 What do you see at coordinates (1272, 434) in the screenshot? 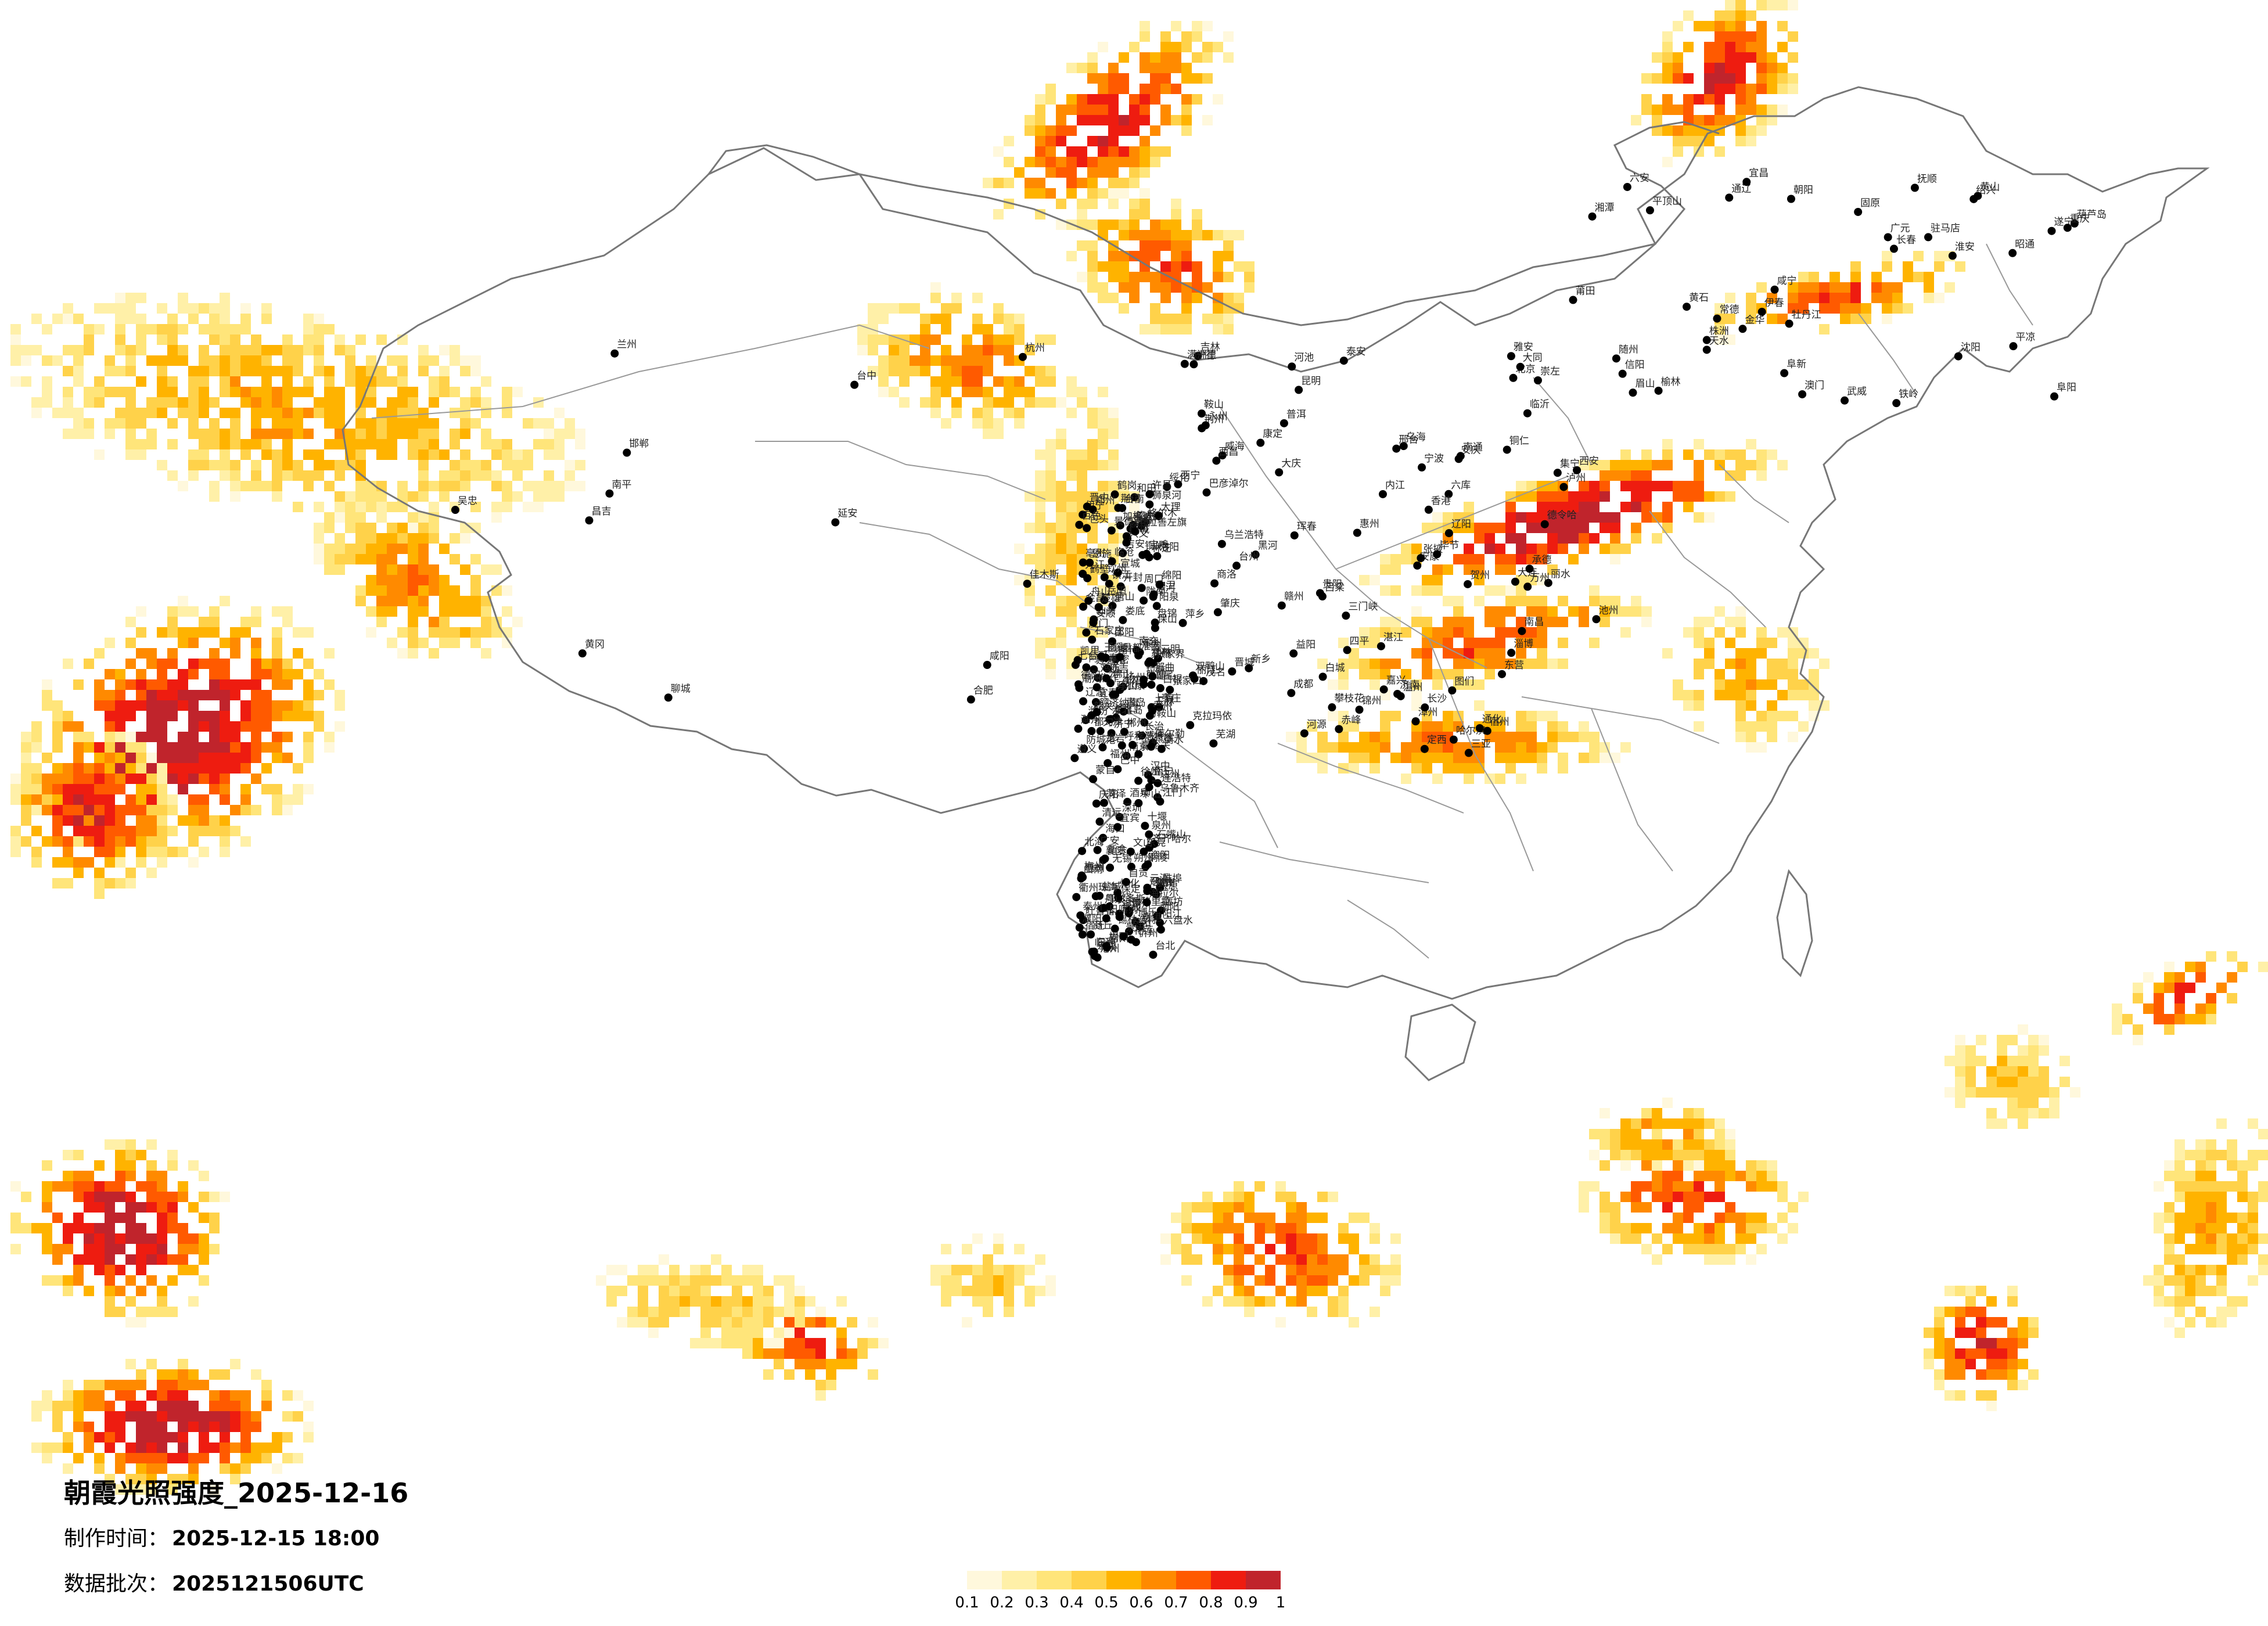
I see `city-label: 康定` at bounding box center [1272, 434].